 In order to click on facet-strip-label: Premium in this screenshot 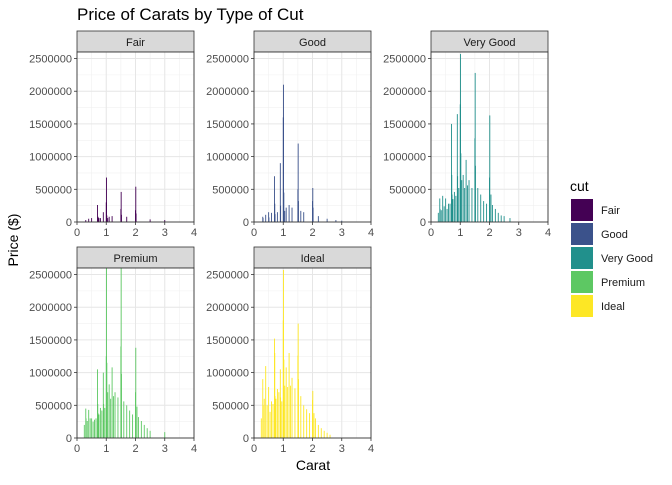, I will do `click(135, 259)`.